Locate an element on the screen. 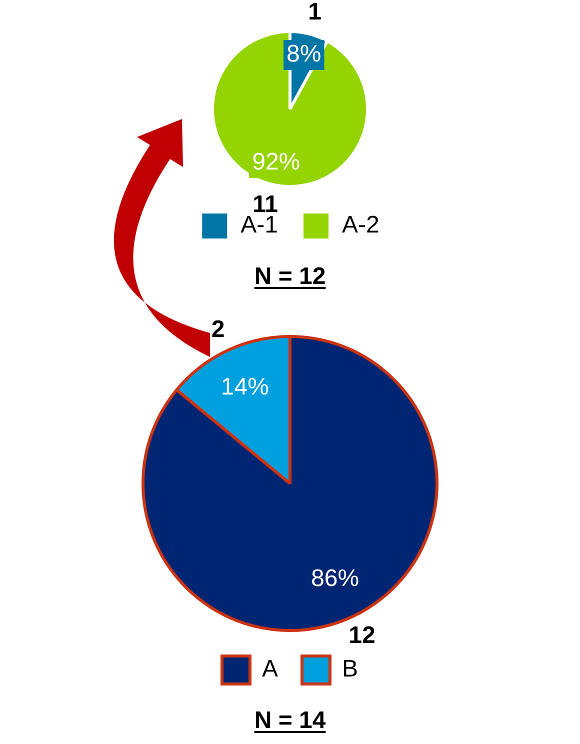 The height and width of the screenshot is (744, 580). text: 2 is located at coordinates (218, 330).